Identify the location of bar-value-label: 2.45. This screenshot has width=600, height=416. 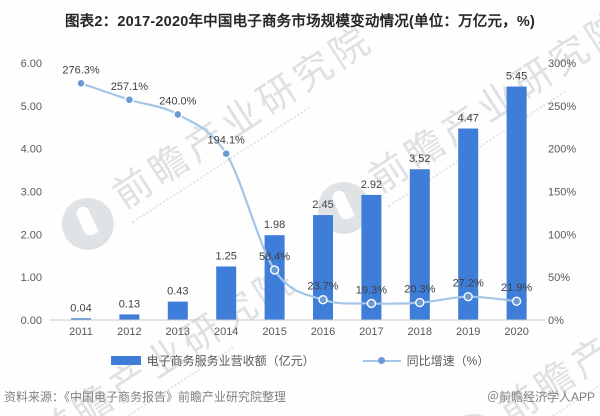
(322, 205).